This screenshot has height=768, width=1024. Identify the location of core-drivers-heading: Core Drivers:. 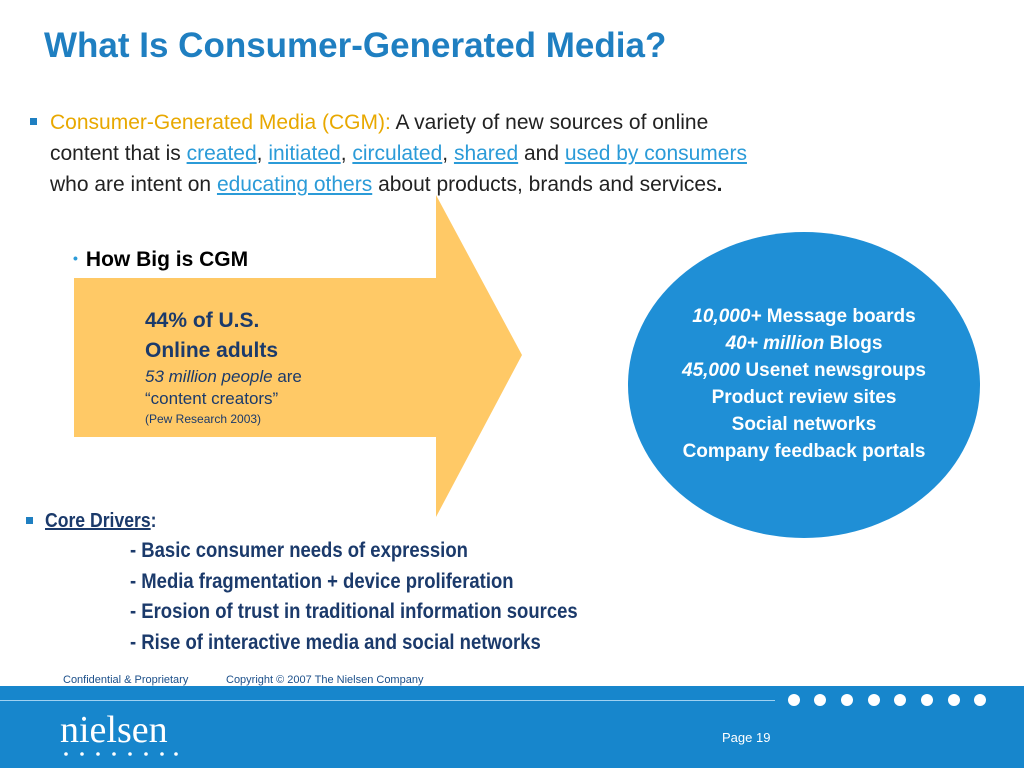
(306, 521).